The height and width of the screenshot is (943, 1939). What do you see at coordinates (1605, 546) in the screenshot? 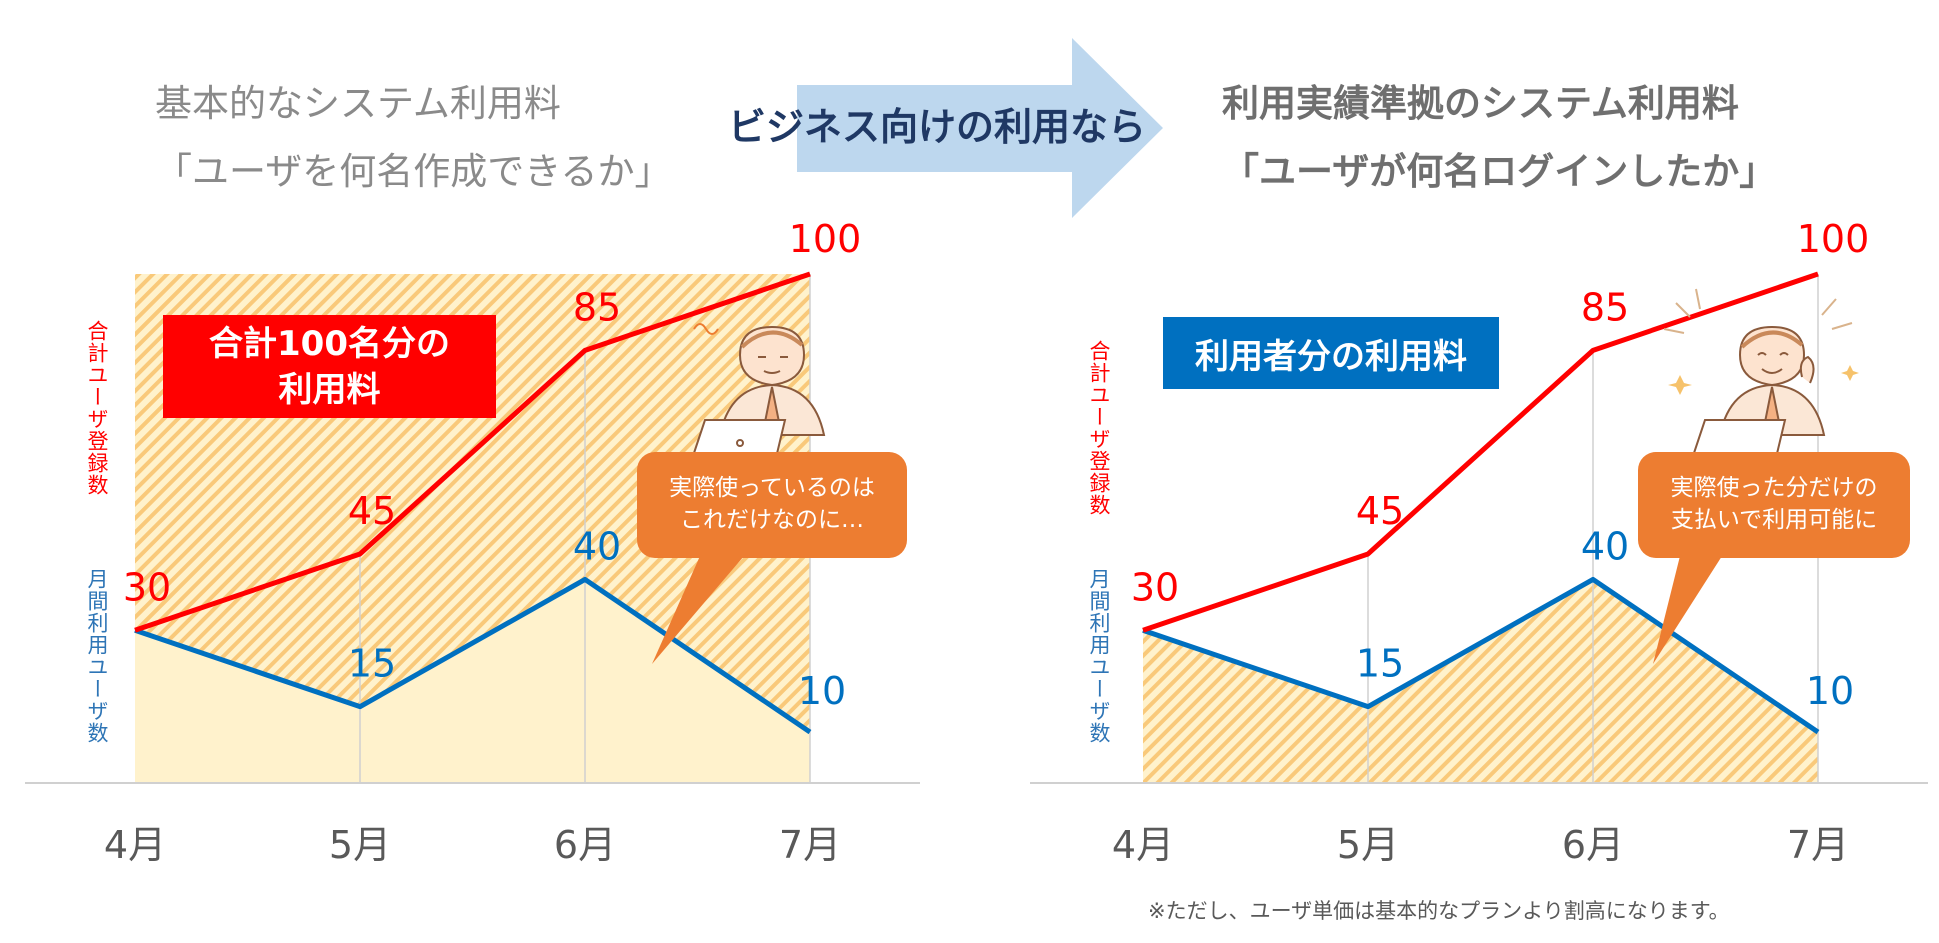
I see `right-label-monthly: 40` at bounding box center [1605, 546].